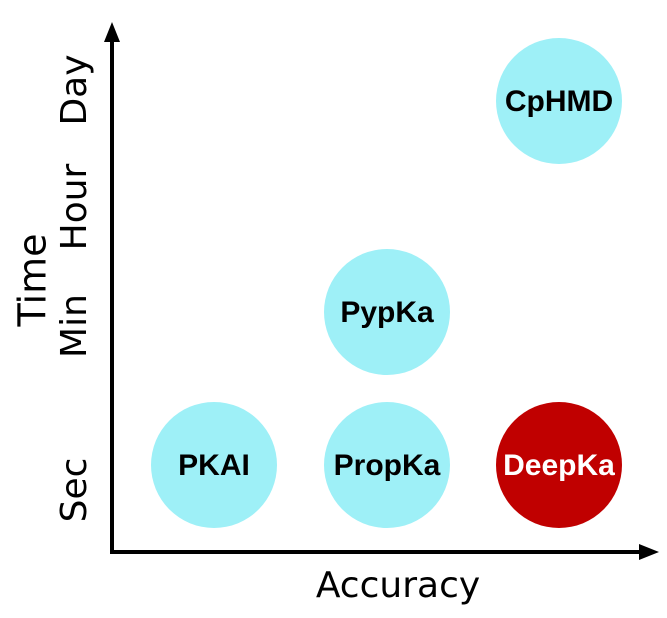 The width and height of the screenshot is (667, 618). Describe the element at coordinates (74, 206) in the screenshot. I see `y-tick-label-hour: Hour` at that location.